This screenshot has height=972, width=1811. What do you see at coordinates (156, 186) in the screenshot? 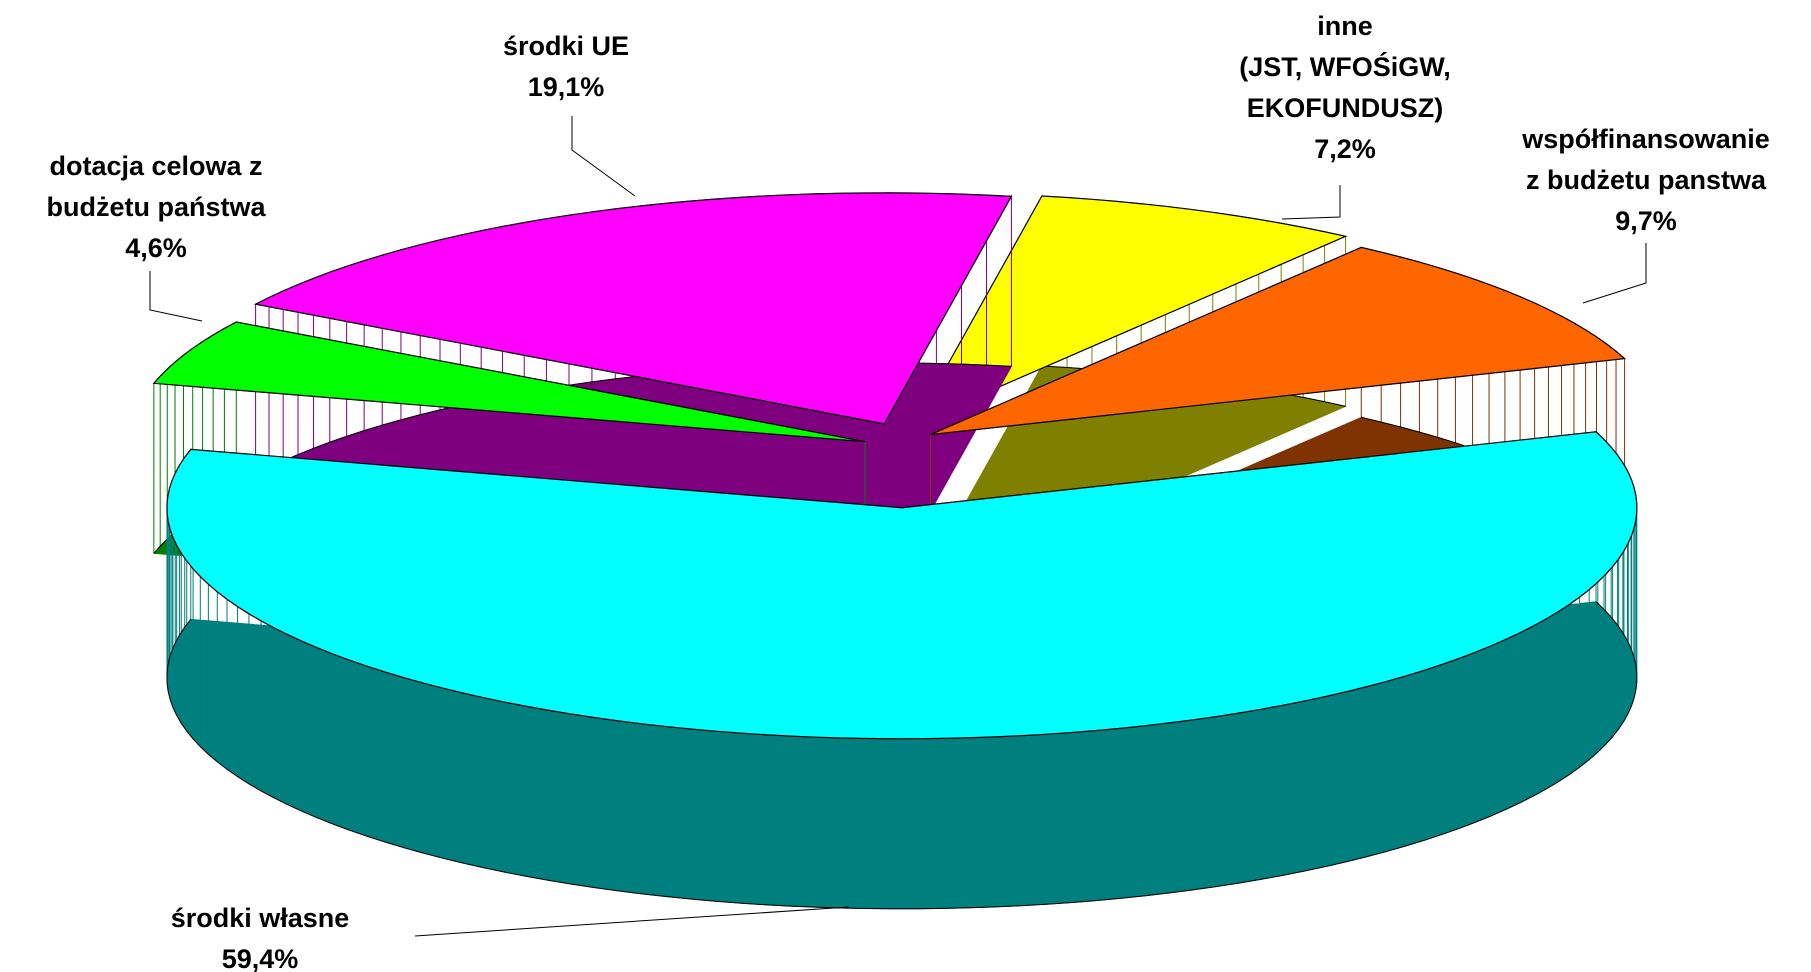
I see `category-name: dotacja celowa z budżetu państwa` at bounding box center [156, 186].